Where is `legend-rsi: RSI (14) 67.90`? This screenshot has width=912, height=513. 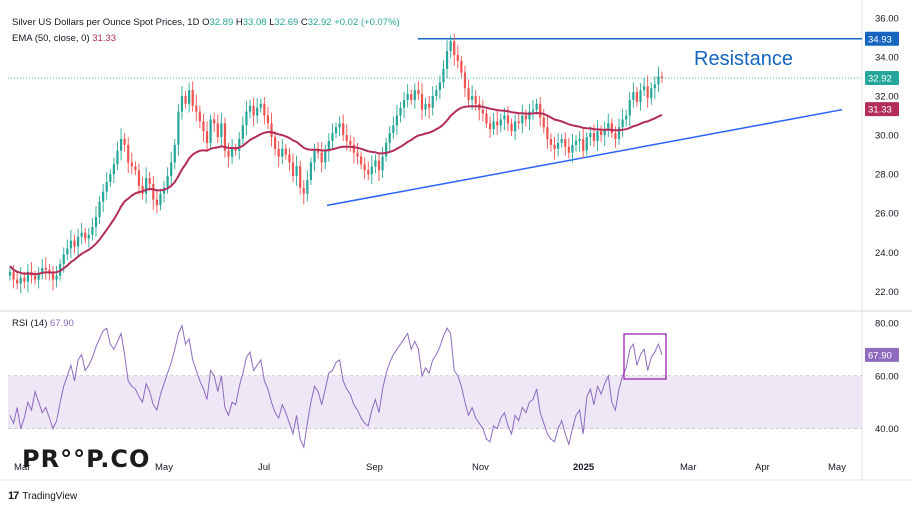
legend-rsi: RSI (14) 67.90 is located at coordinates (43, 323).